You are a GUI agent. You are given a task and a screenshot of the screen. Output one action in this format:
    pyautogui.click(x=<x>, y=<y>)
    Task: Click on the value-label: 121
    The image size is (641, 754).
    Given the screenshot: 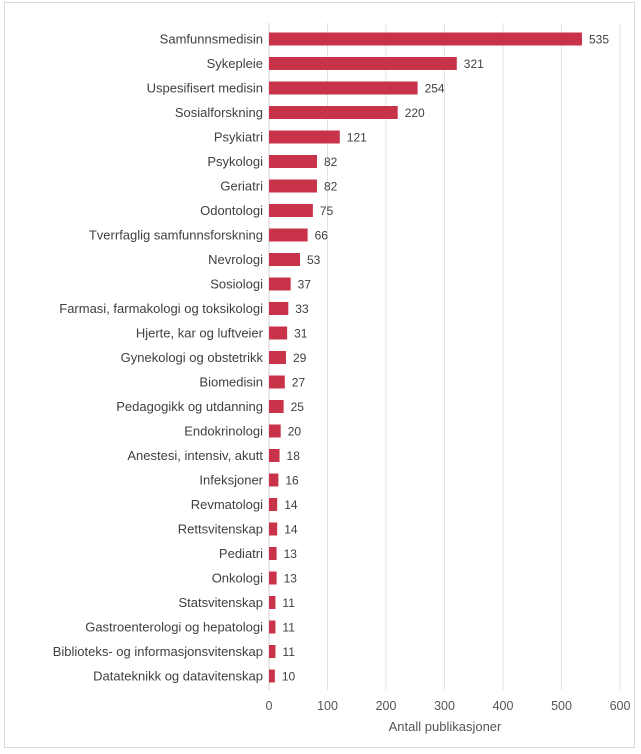 What is the action you would take?
    pyautogui.click(x=357, y=138)
    